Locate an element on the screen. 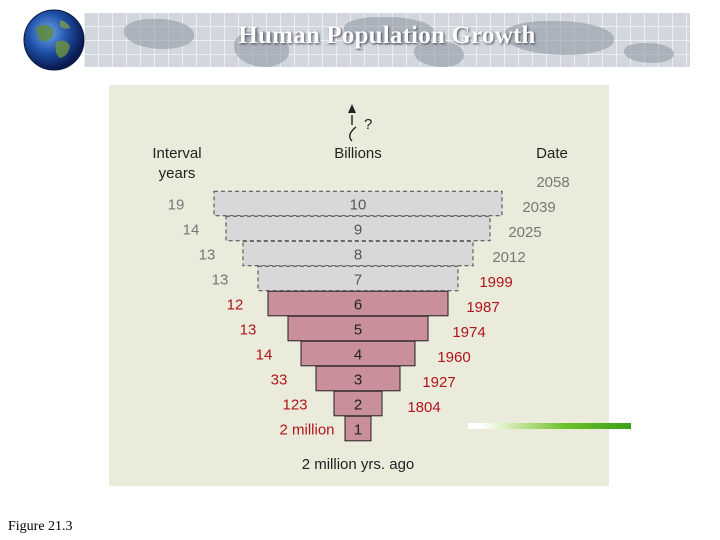 The width and height of the screenshot is (720, 540). date-header: Date is located at coordinates (552, 153).